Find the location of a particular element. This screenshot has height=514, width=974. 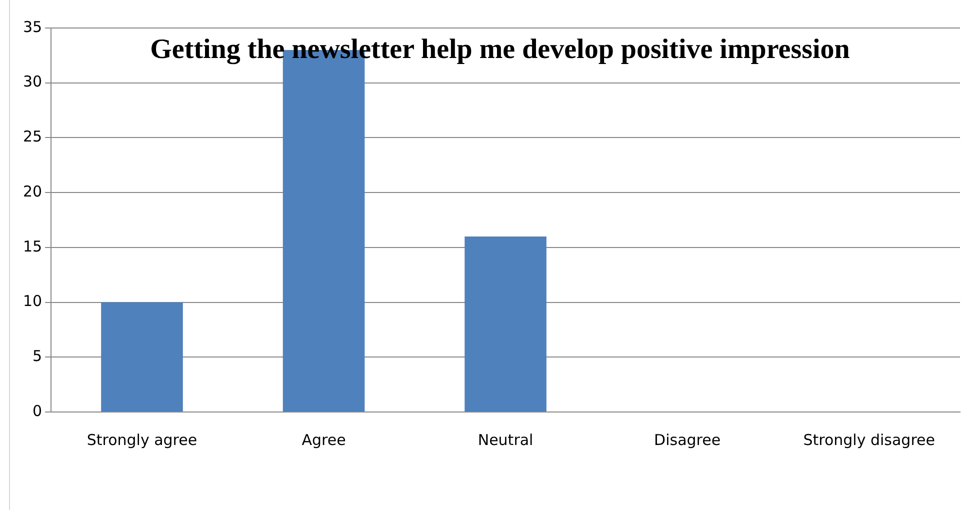

x-tick-label: Neutral is located at coordinates (506, 439).